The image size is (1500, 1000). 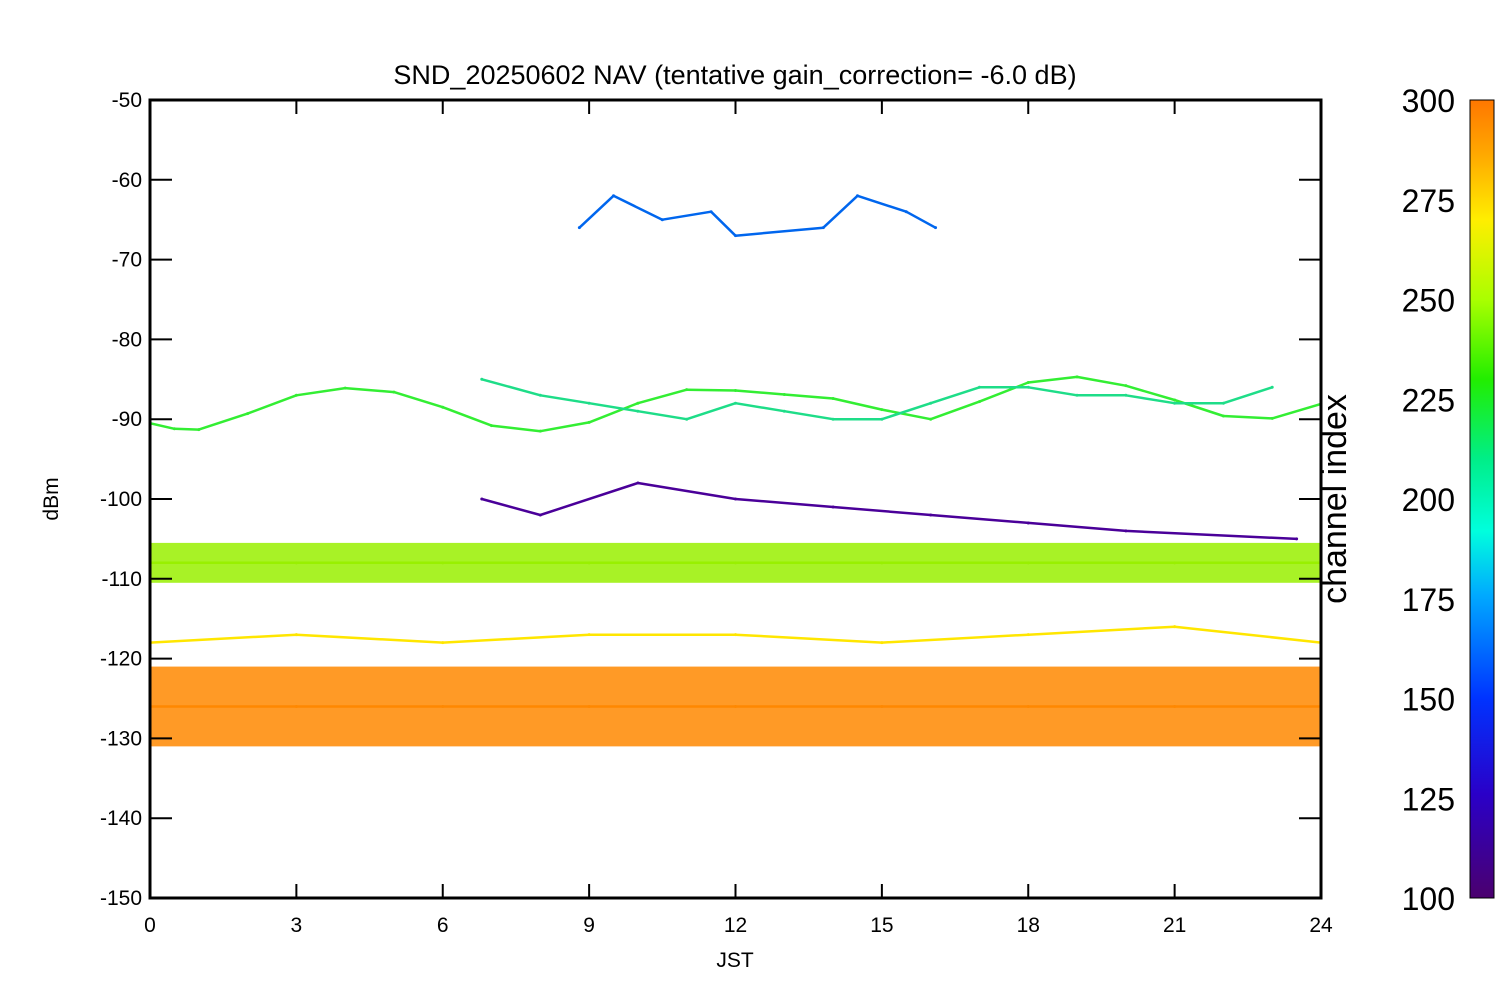 What do you see at coordinates (127, 419) in the screenshot?
I see `y-tick-label: -90` at bounding box center [127, 419].